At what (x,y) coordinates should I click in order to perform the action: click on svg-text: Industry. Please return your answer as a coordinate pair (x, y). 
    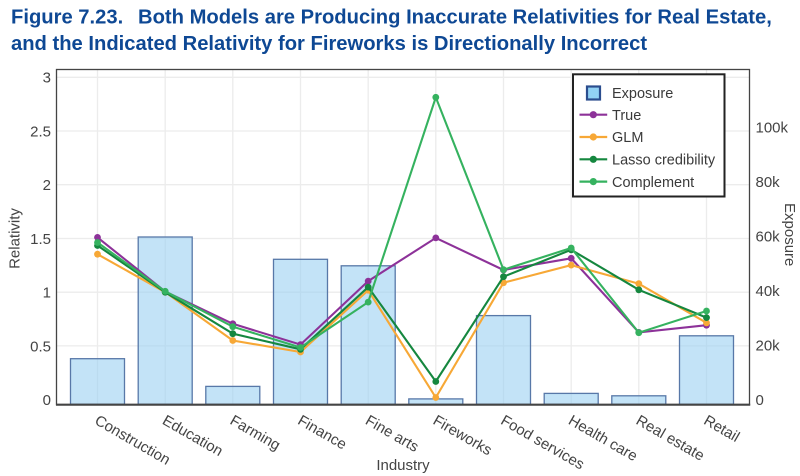
    Looking at the image, I should click on (403, 465).